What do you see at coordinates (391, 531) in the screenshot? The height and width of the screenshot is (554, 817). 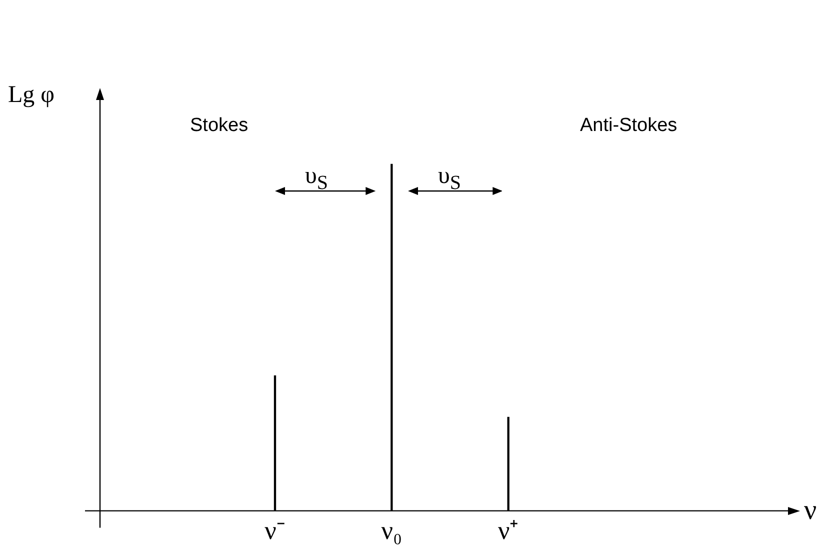 I see `x-tick-label: ν₀` at bounding box center [391, 531].